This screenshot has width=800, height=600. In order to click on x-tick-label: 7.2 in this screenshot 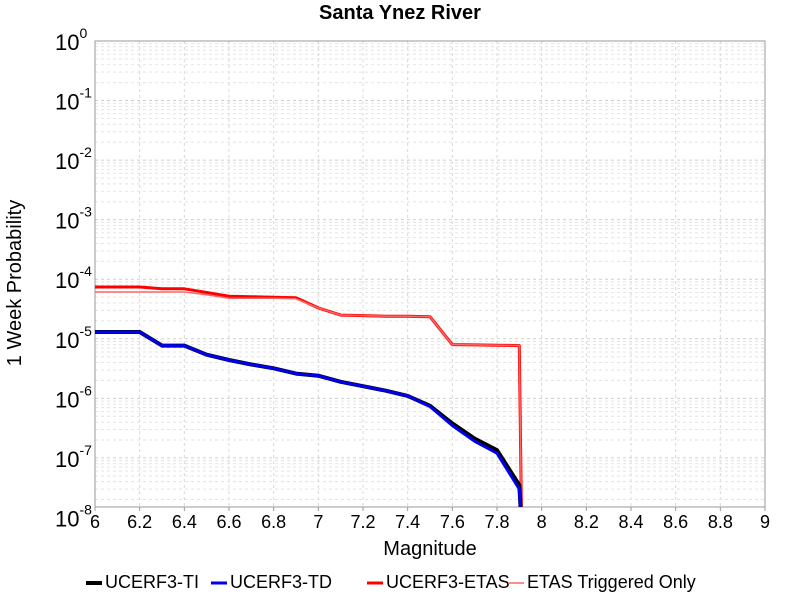, I will do `click(362, 522)`.